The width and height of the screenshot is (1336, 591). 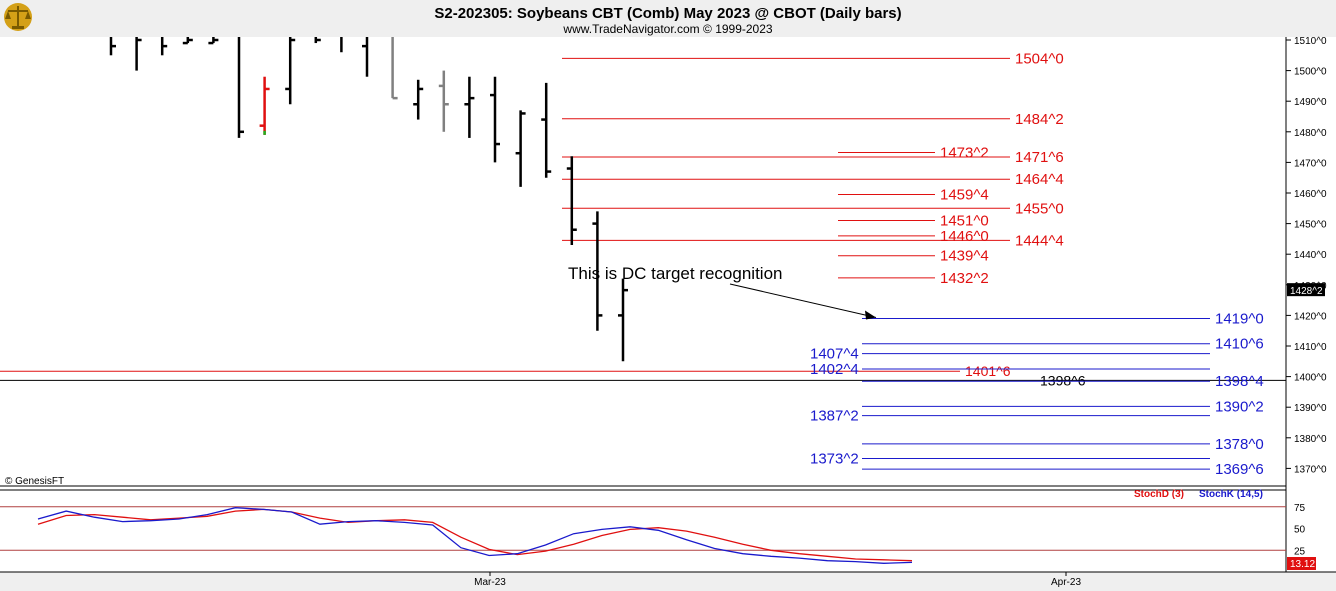 I want to click on stochastic-axis: 75 50 25 13.12, so click(x=1301, y=536).